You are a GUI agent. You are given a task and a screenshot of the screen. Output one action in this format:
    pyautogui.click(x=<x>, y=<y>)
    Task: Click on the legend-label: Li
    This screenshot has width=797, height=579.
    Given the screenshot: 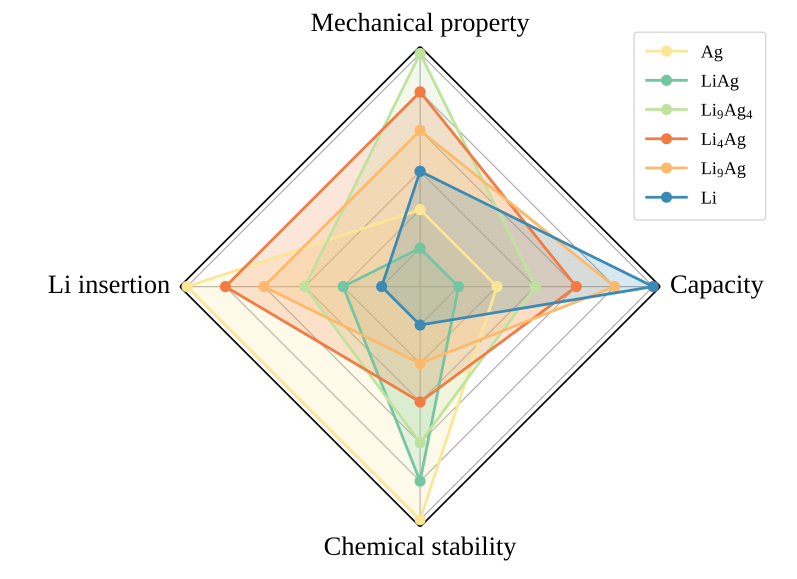 What is the action you would take?
    pyautogui.click(x=709, y=198)
    